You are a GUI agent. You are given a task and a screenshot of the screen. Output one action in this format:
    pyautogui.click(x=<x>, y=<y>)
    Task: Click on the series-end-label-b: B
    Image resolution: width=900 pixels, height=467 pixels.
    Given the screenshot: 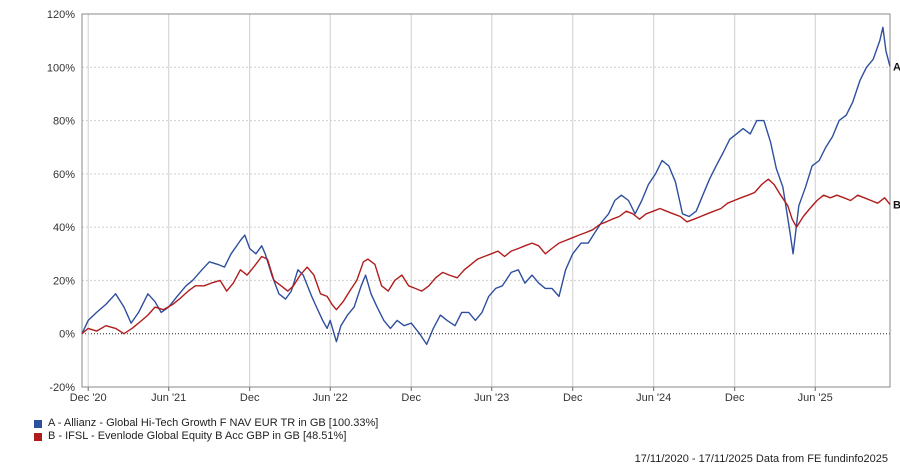 What is the action you would take?
    pyautogui.click(x=896, y=205)
    